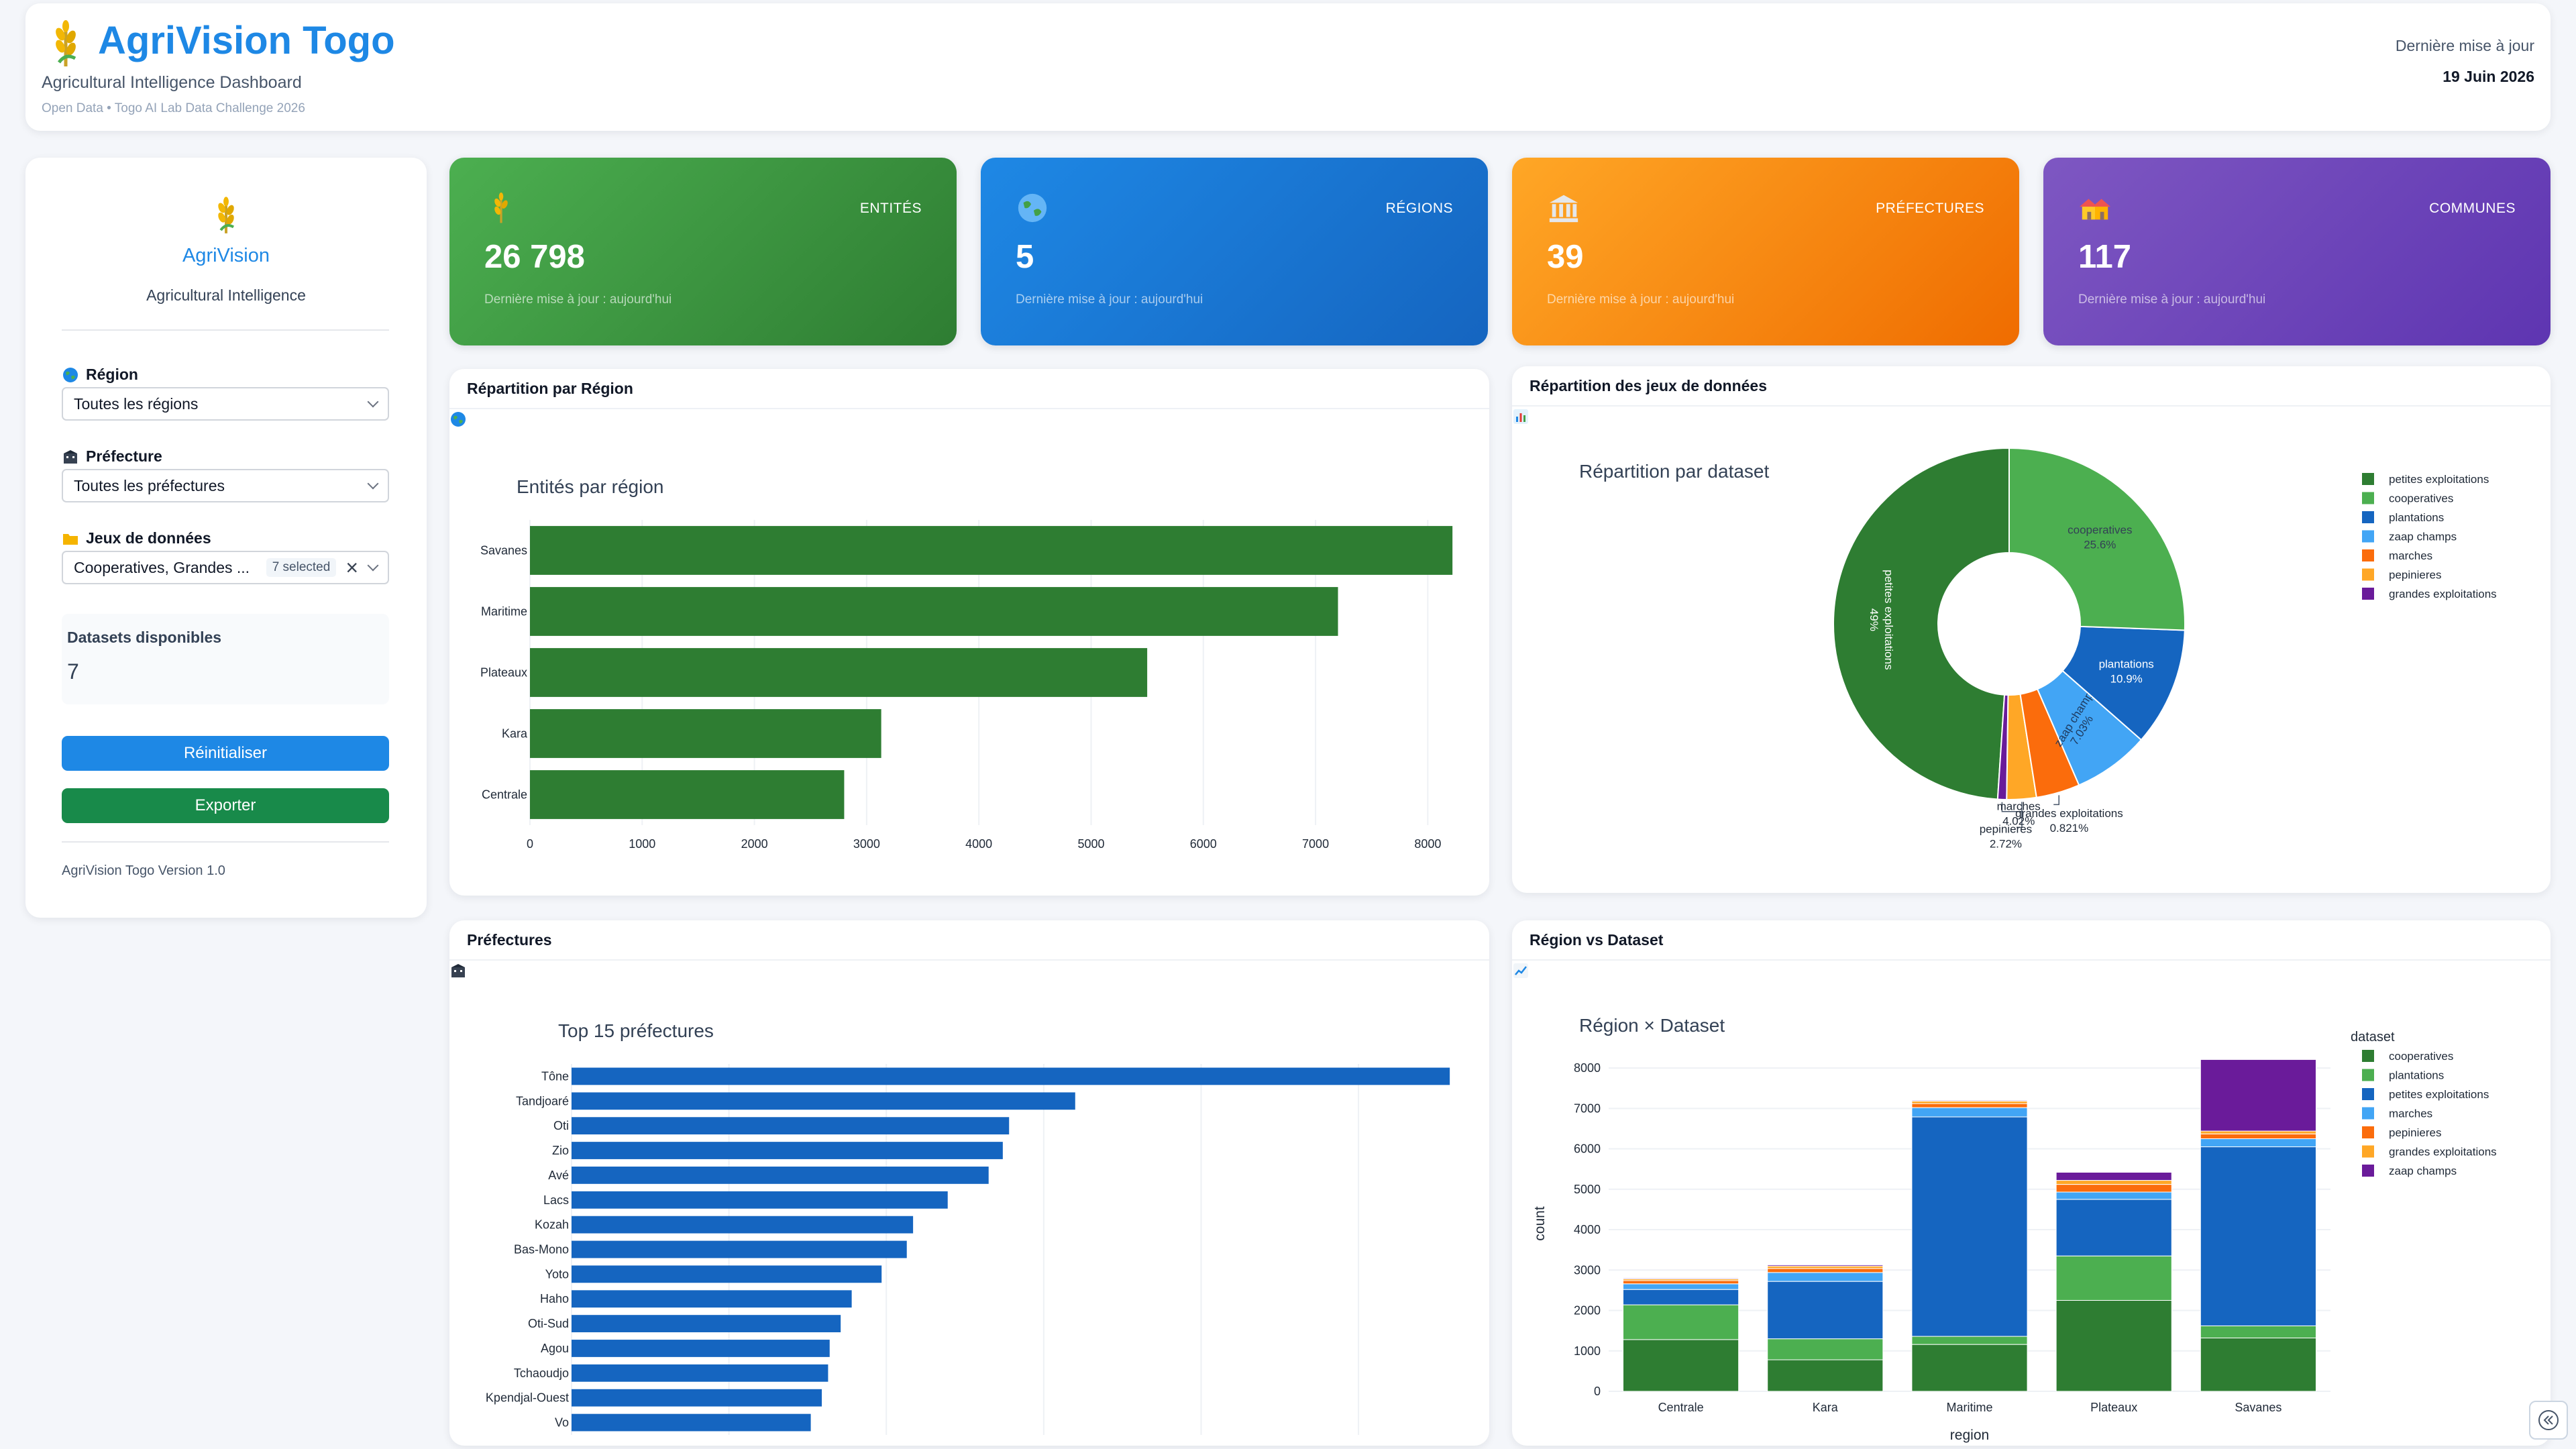  Describe the element at coordinates (2069, 828) in the screenshot. I see `slice-label: 0.821%` at that location.